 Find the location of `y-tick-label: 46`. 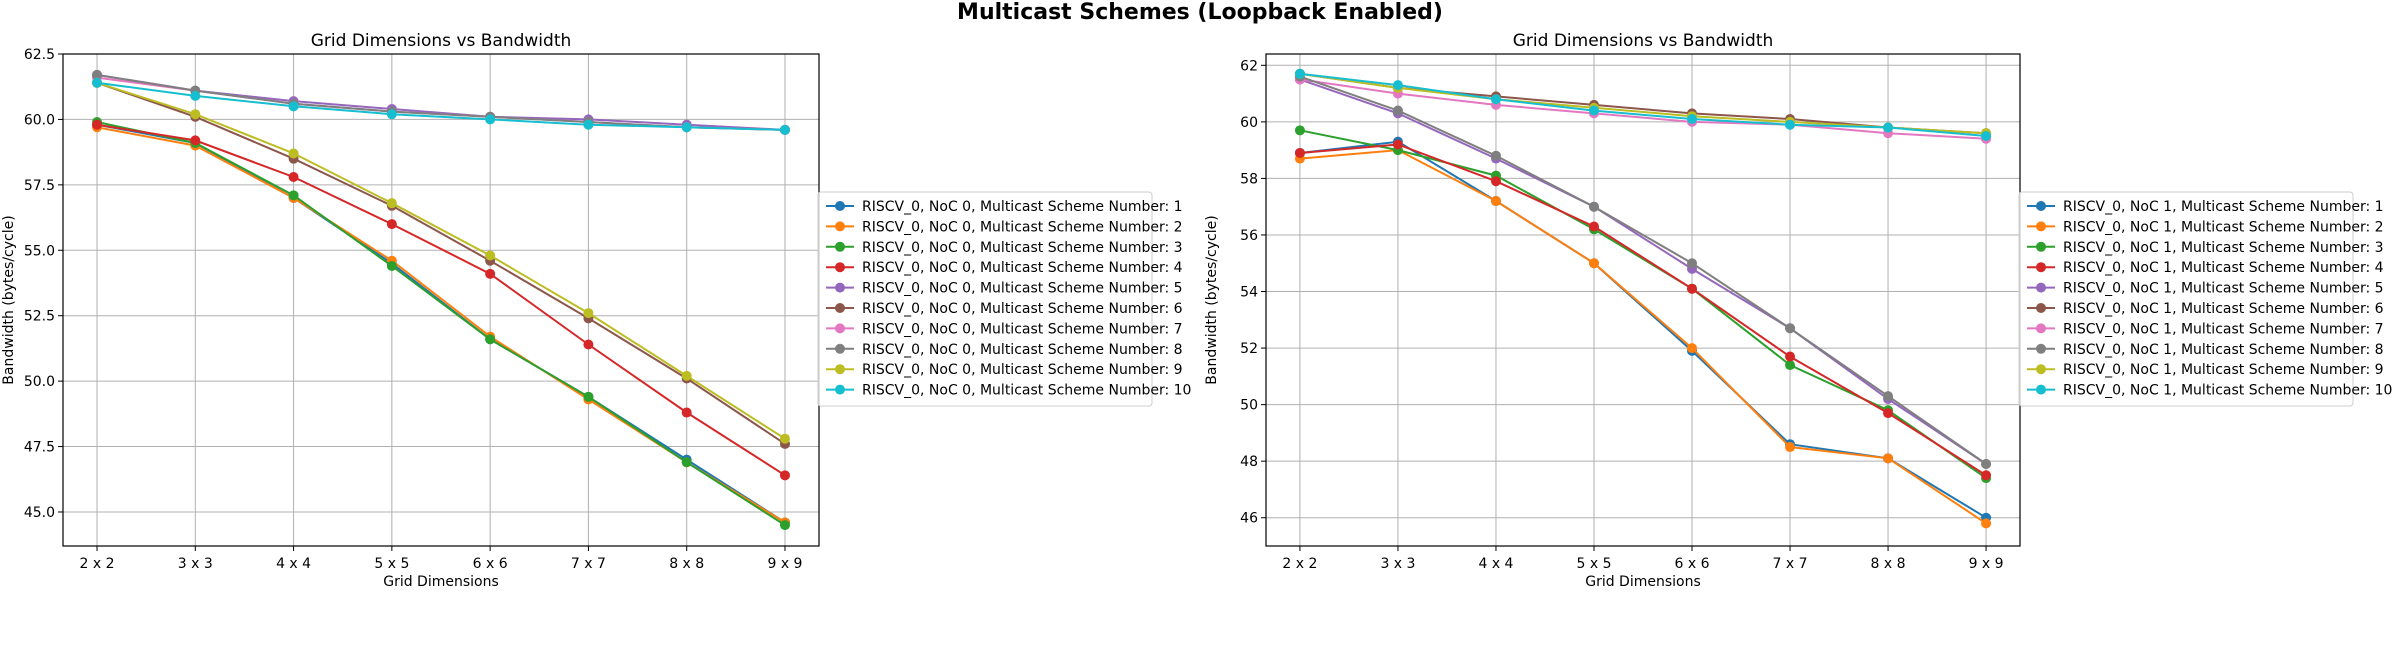

y-tick-label: 46 is located at coordinates (1249, 519).